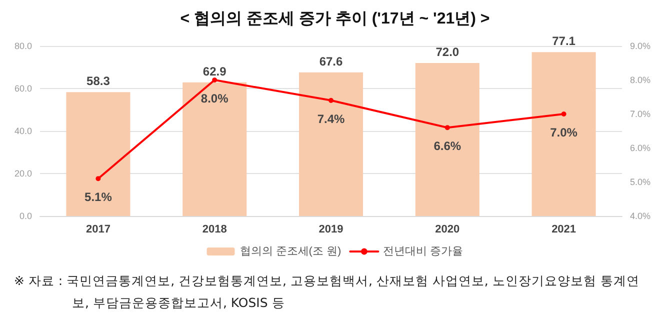  I want to click on x-tick-label: 2020, so click(447, 230).